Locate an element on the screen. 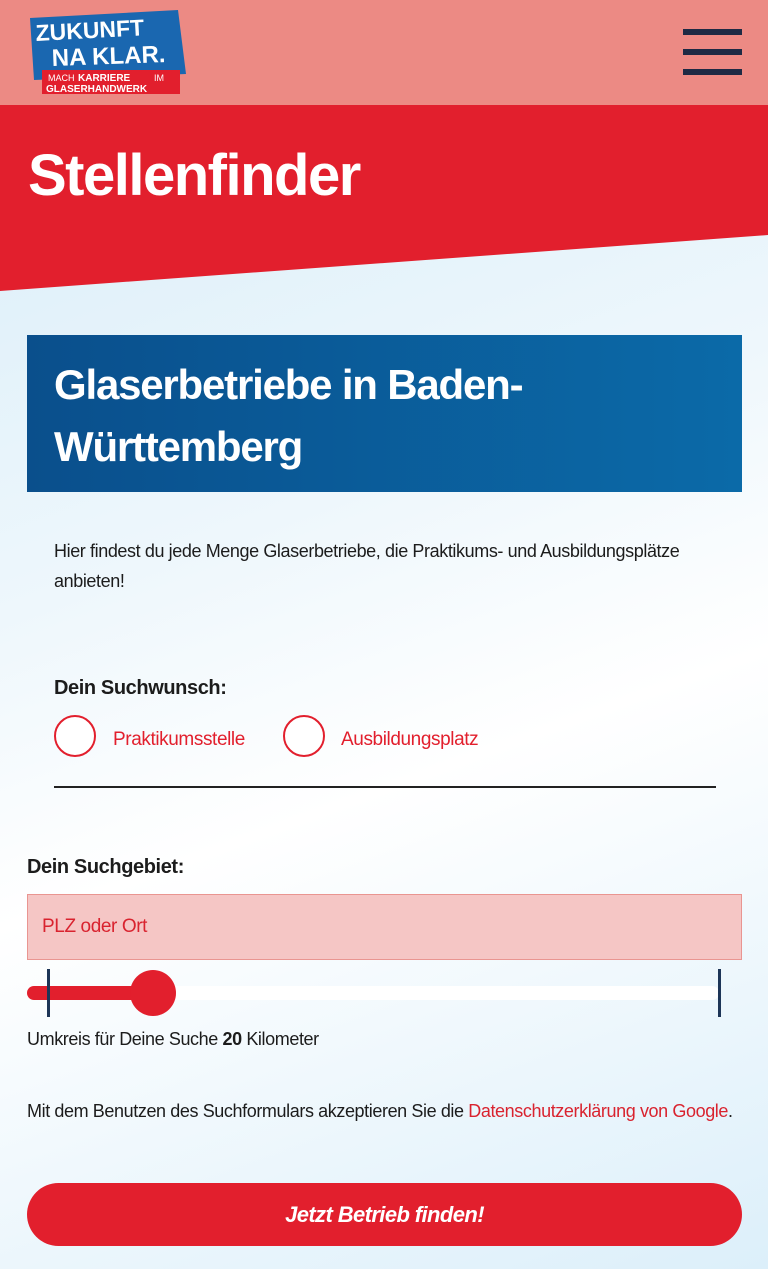  area-input is located at coordinates (384, 927).